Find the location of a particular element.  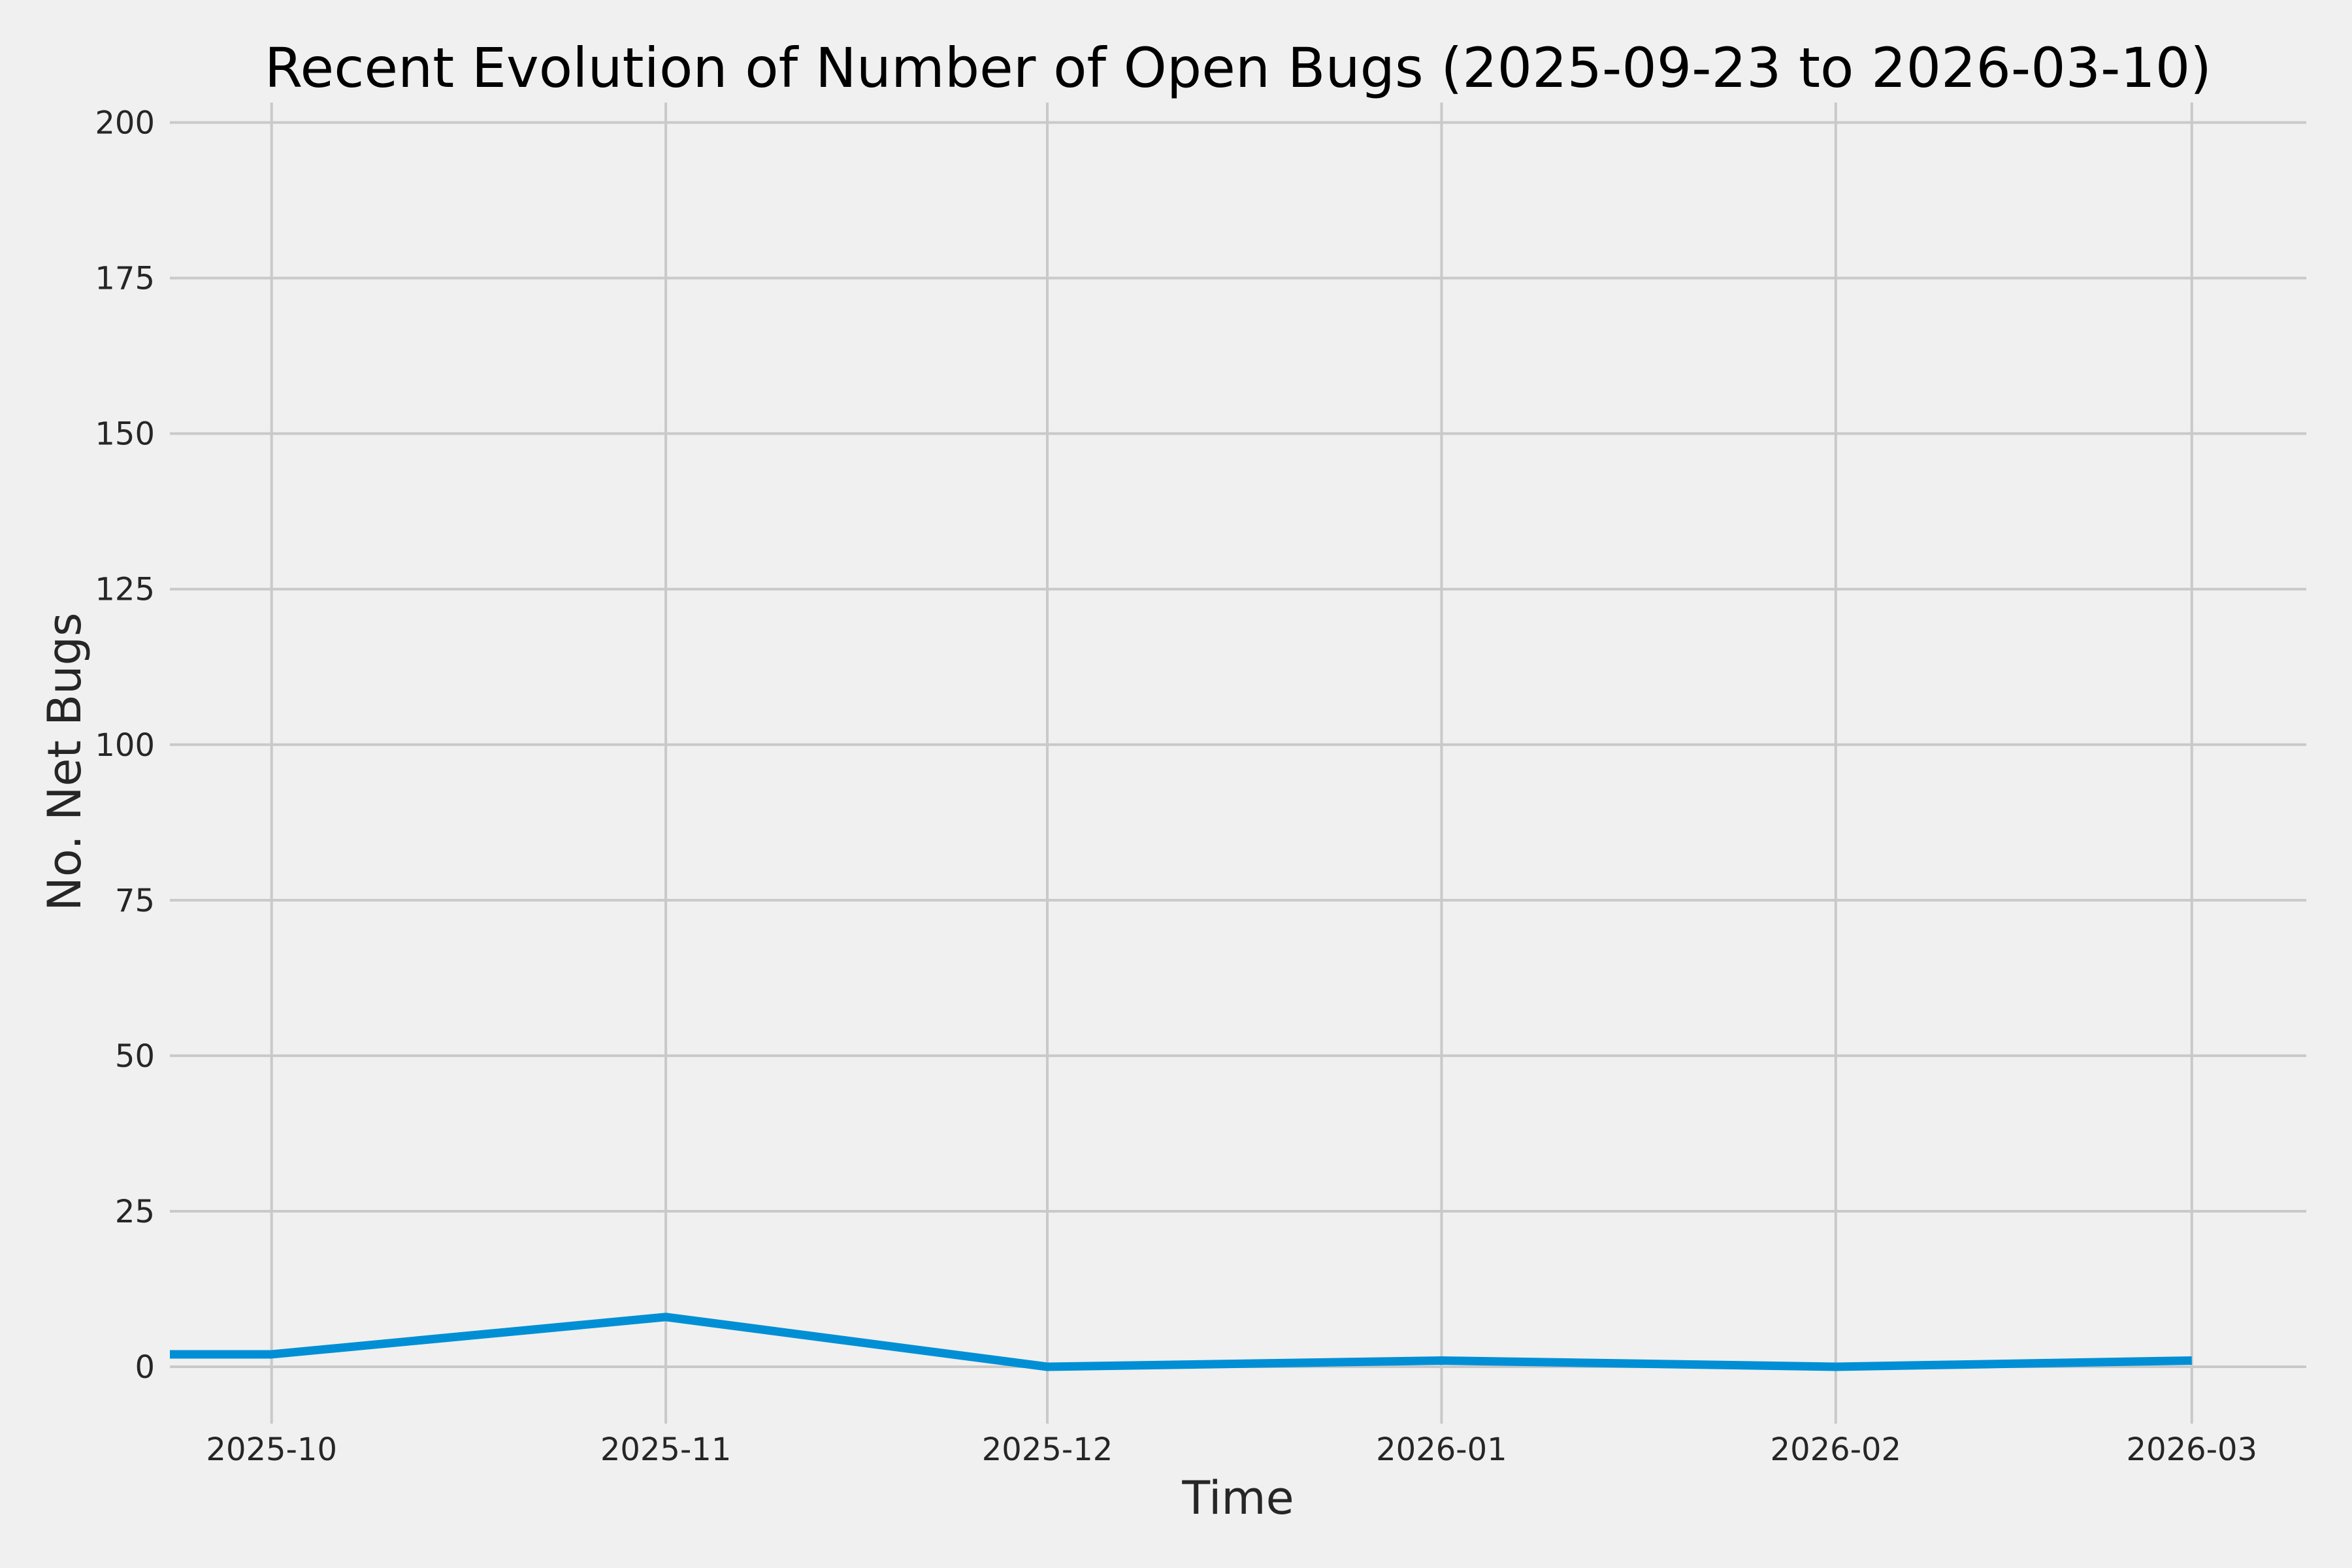

y-tick-label: 25 is located at coordinates (135, 1212).